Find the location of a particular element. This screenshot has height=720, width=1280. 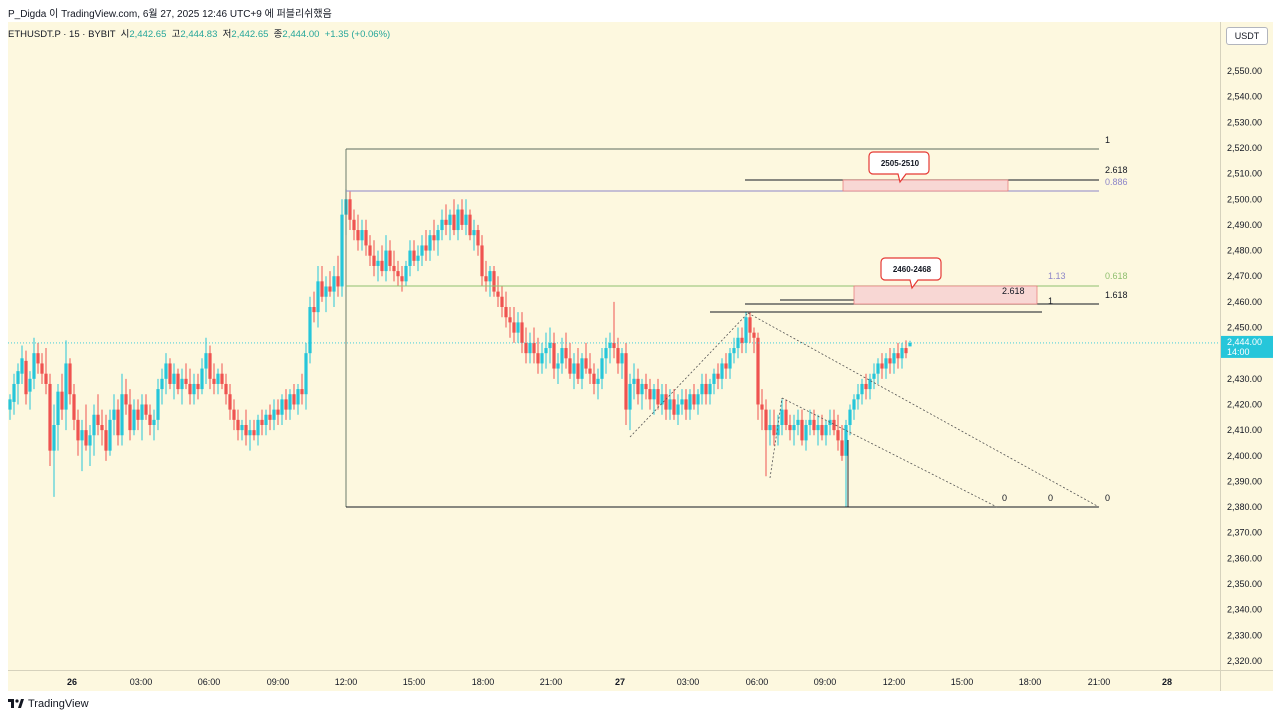

callout-2460-2468: 2460-2468 is located at coordinates (911, 273).